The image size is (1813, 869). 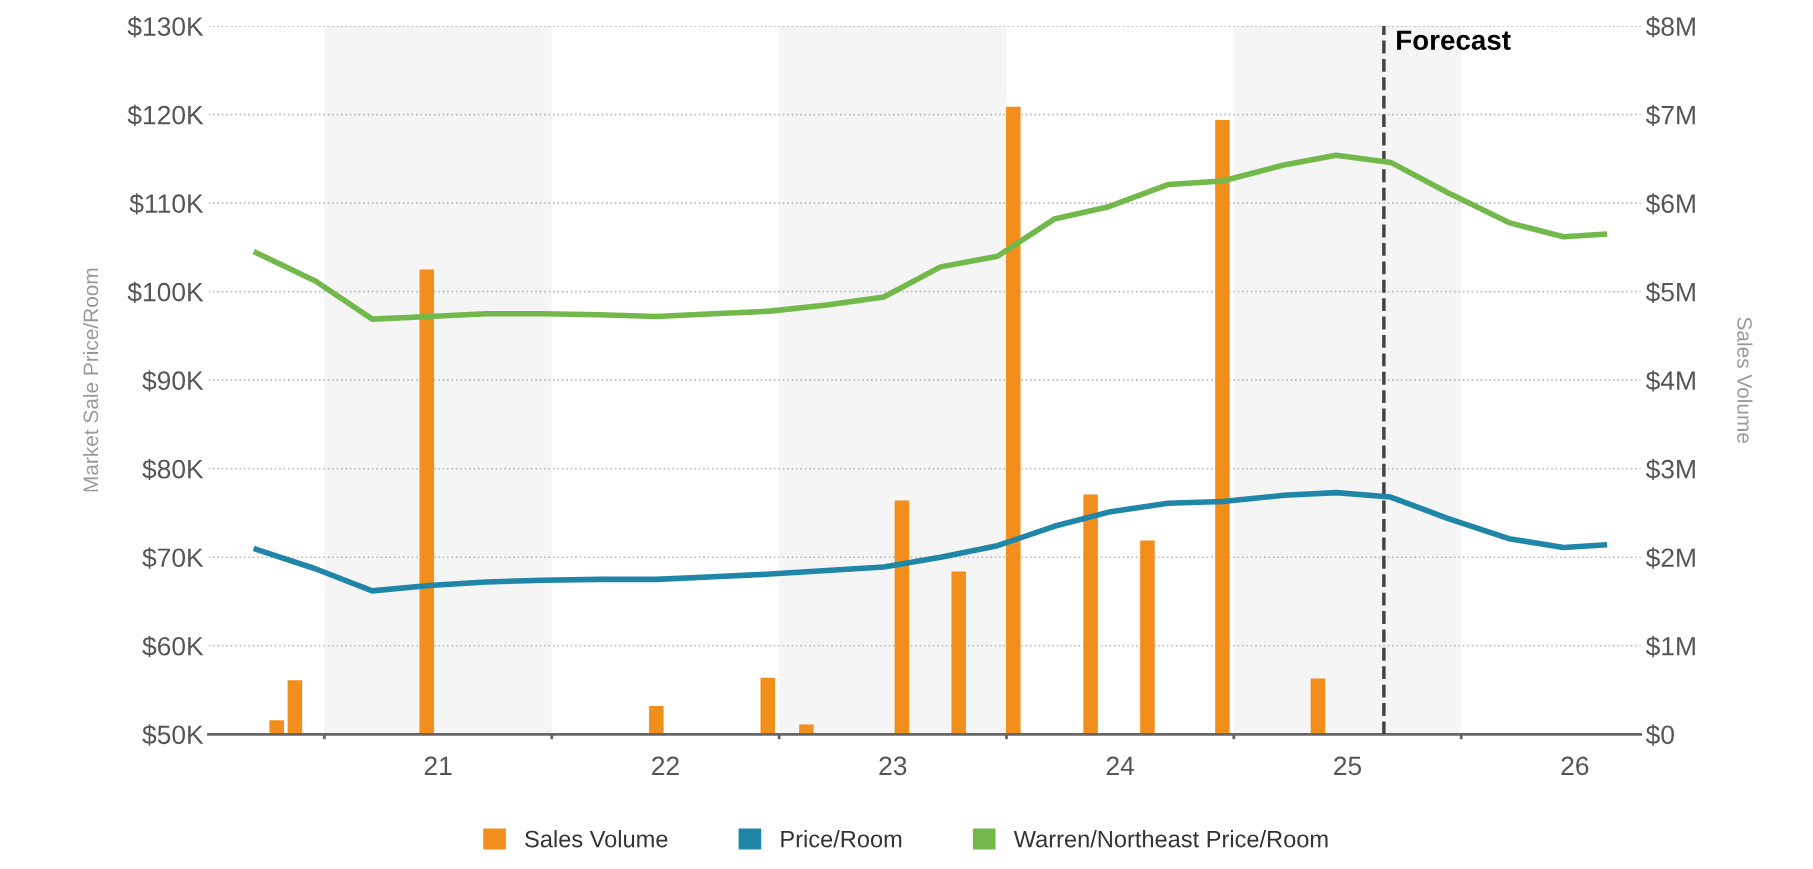 What do you see at coordinates (1670, 558) in the screenshot?
I see `y2-tick-label: $2M` at bounding box center [1670, 558].